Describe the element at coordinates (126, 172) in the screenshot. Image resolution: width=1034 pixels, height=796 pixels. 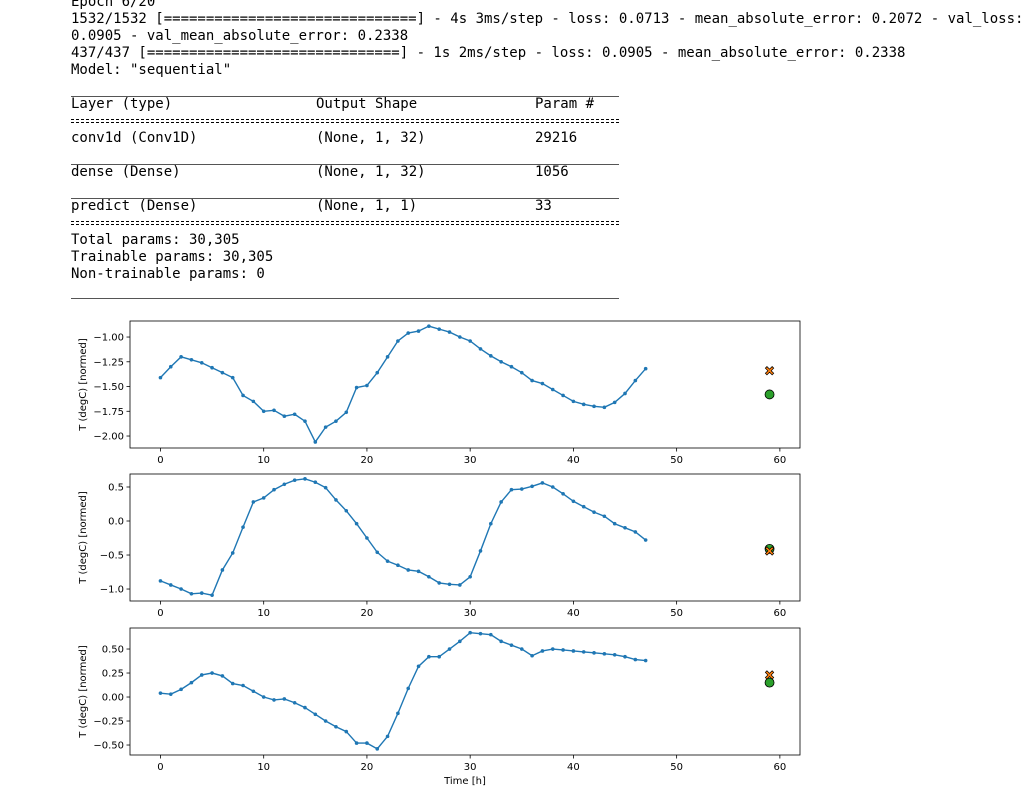
I see `cell: dense (Dense)` at that location.